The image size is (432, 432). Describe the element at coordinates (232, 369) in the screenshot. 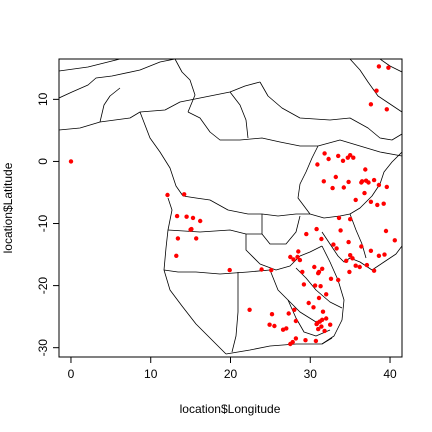

I see `x-axis: 0 10 20 30 40` at that location.